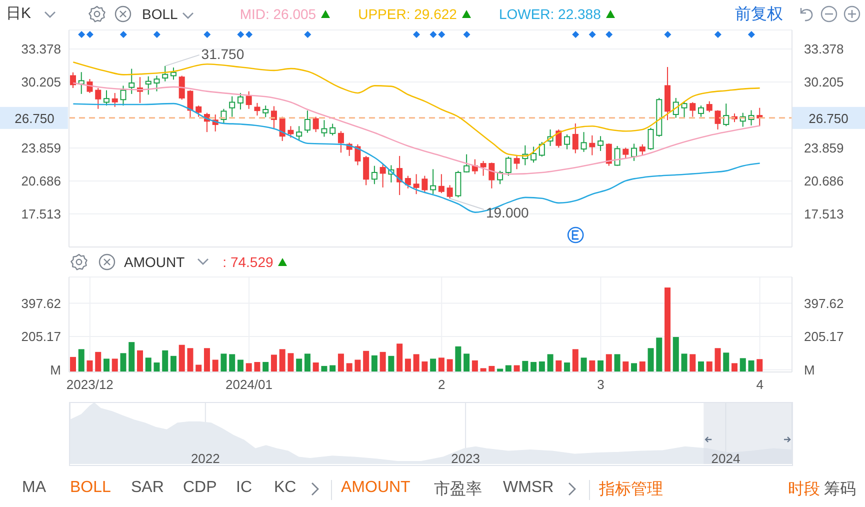 This screenshot has width=865, height=507. What do you see at coordinates (205, 458) in the screenshot?
I see `x-tick-label: 2022` at bounding box center [205, 458].